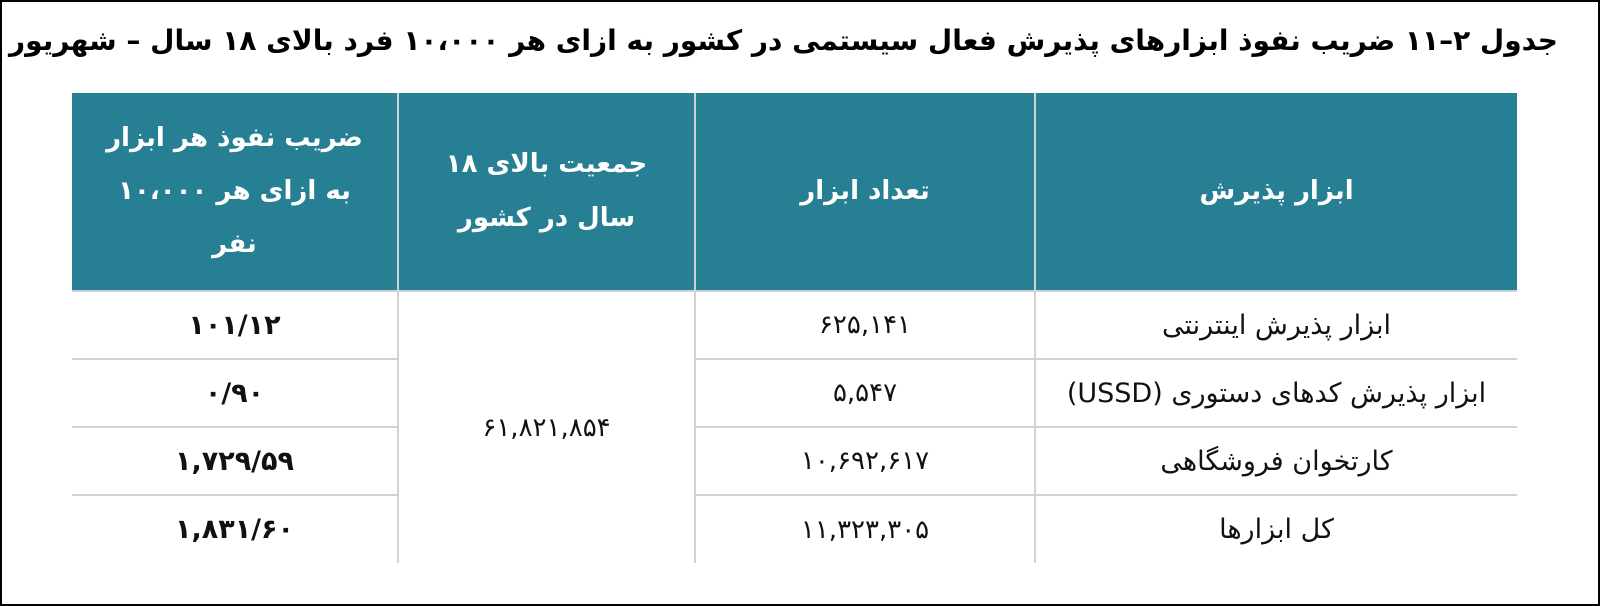 The image size is (1600, 606). Describe the element at coordinates (865, 461) in the screenshot. I see `cell-count-pos: ۱۰,۶۹۲,۶۱۷` at that location.